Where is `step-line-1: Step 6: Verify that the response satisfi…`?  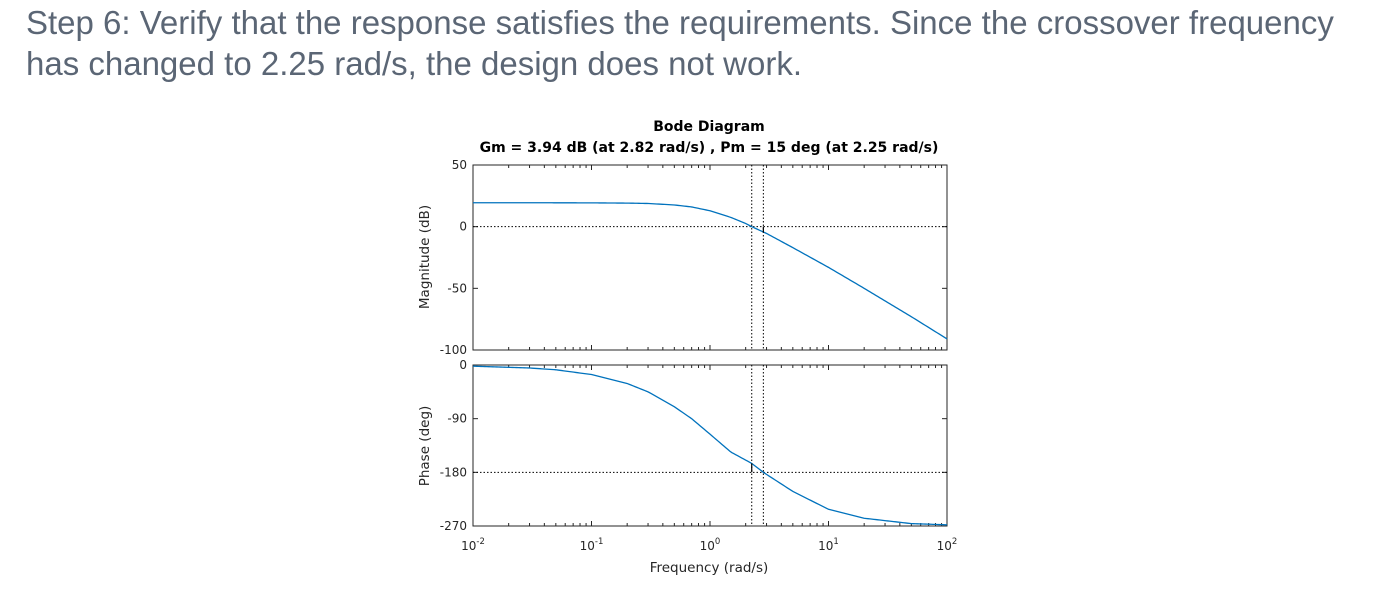
step-line-1: Step 6: Verify that the response satisfi… is located at coordinates (680, 22).